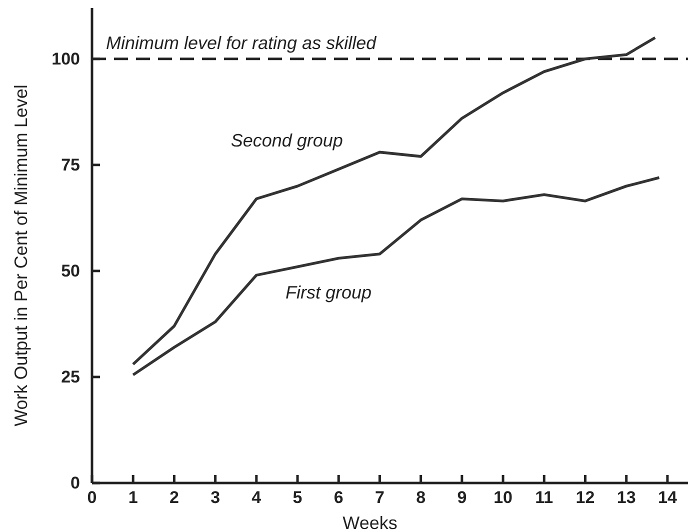  I want to click on ref-line-label: Minimum level for rating as skilled, so click(242, 42).